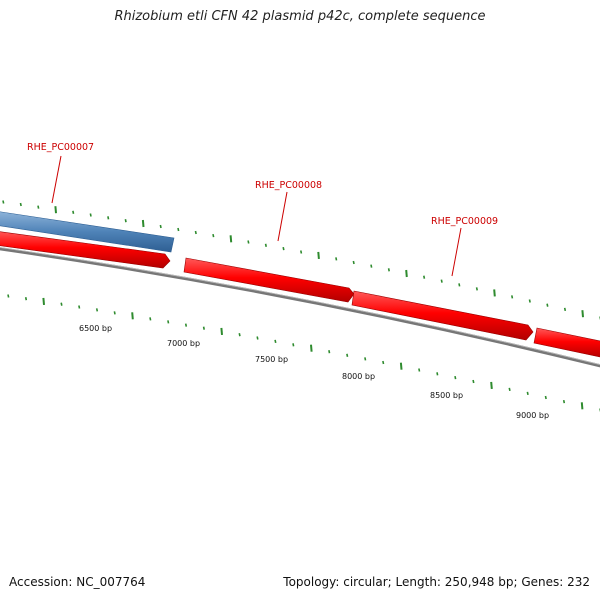  Describe the element at coordinates (456, 252) in the screenshot. I see `gene-label-leader-rhe-pc00009` at that location.